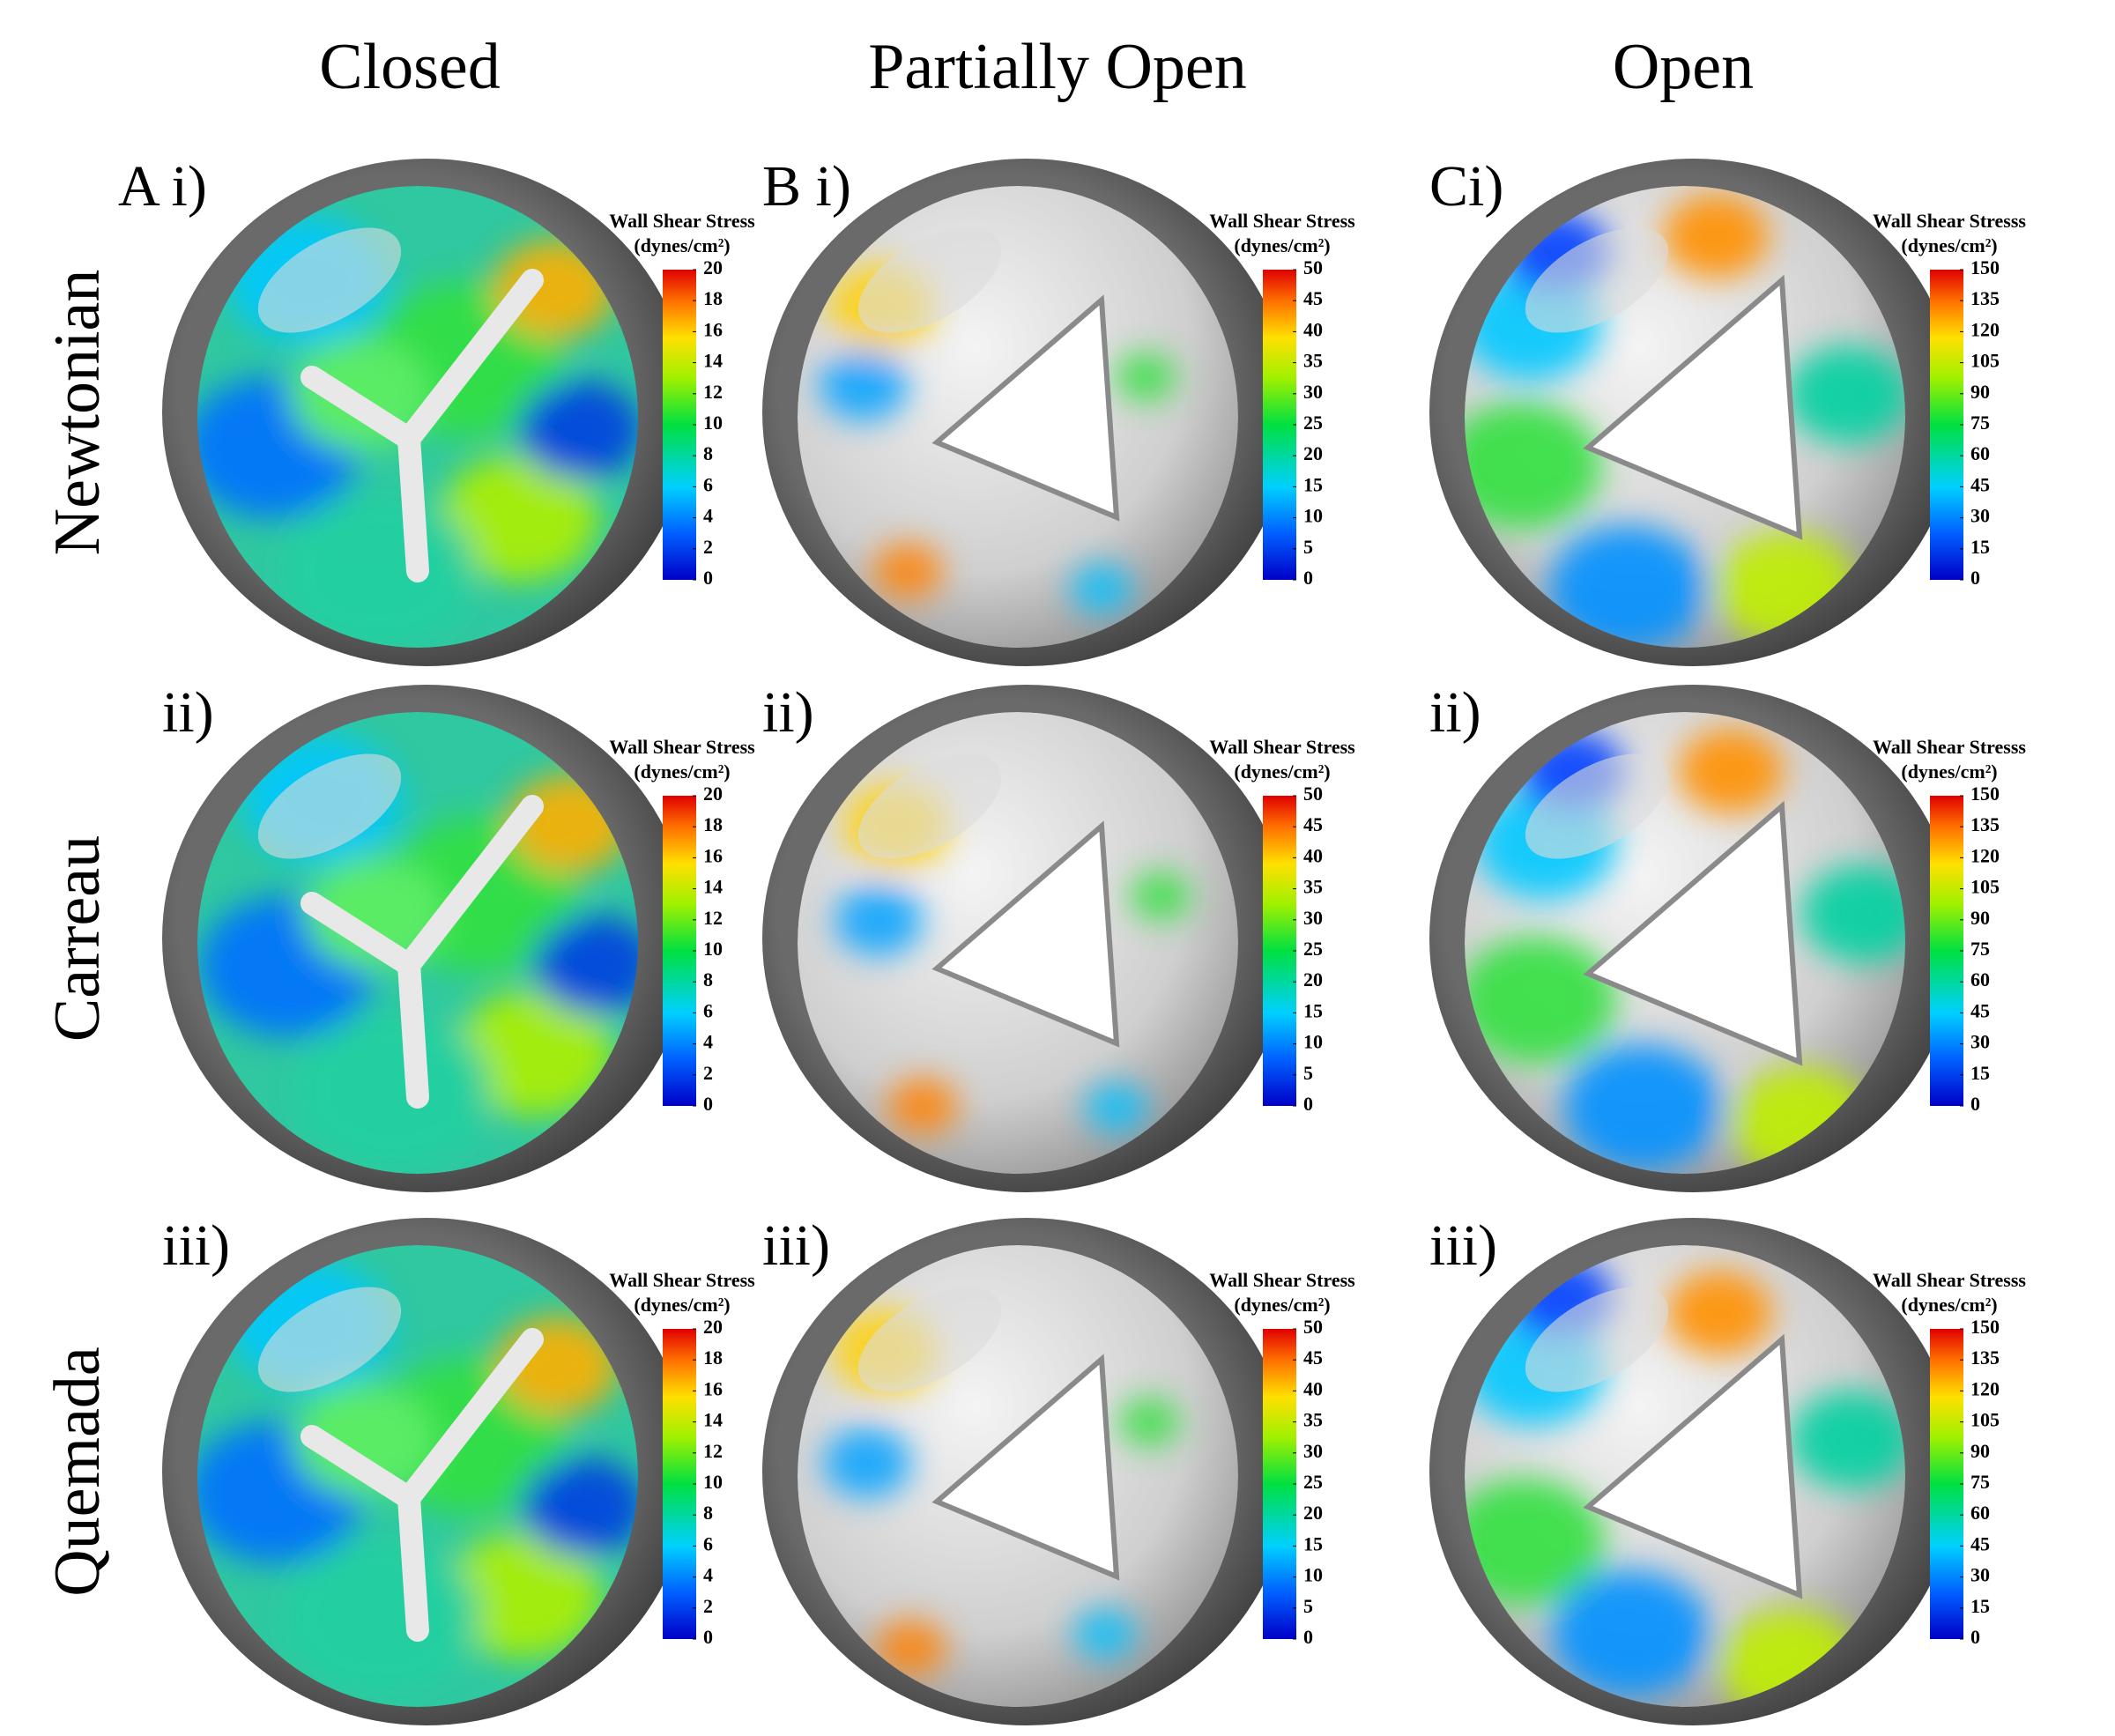 Image resolution: width=2115 pixels, height=1736 pixels. I want to click on colorbar-tick-label: 14, so click(713, 887).